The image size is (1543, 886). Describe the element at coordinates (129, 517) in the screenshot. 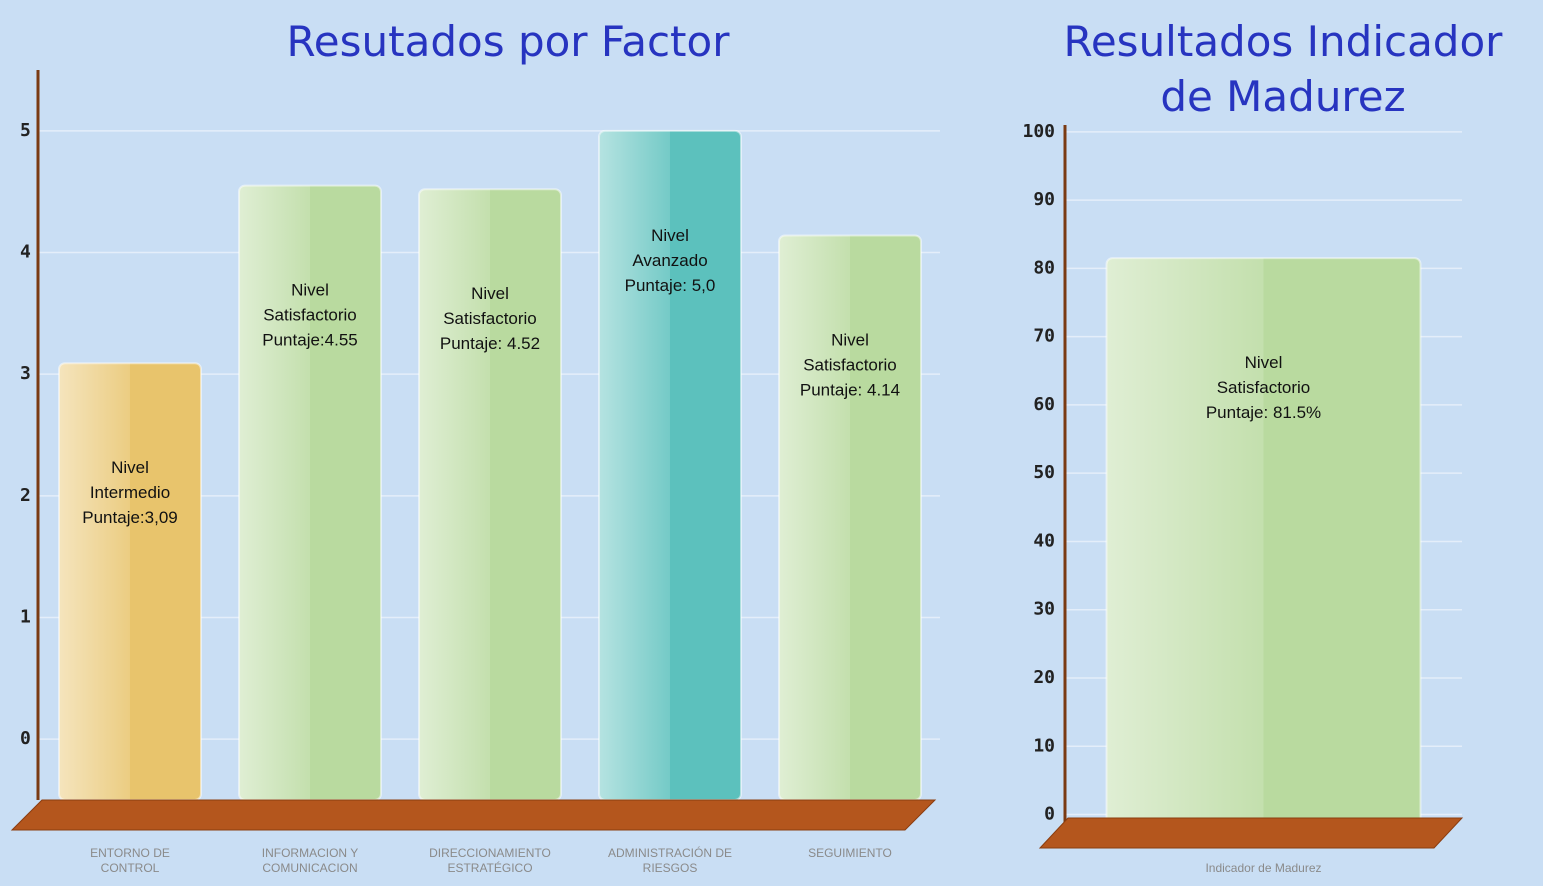

I see `data-label: Puntaje:3,09` at that location.